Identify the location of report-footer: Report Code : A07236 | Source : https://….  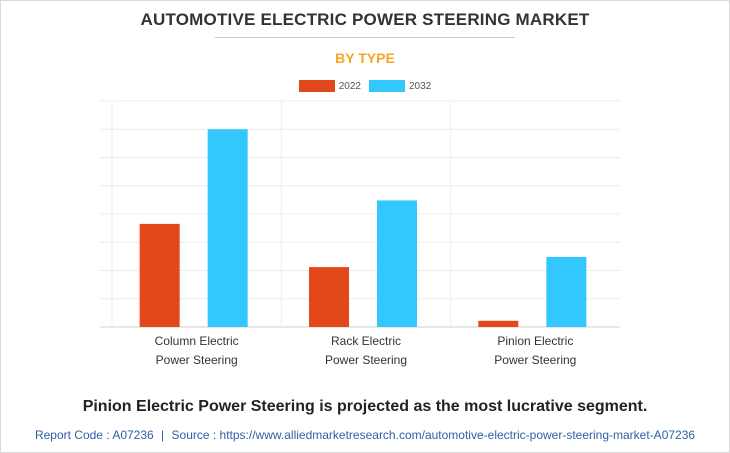
(365, 435).